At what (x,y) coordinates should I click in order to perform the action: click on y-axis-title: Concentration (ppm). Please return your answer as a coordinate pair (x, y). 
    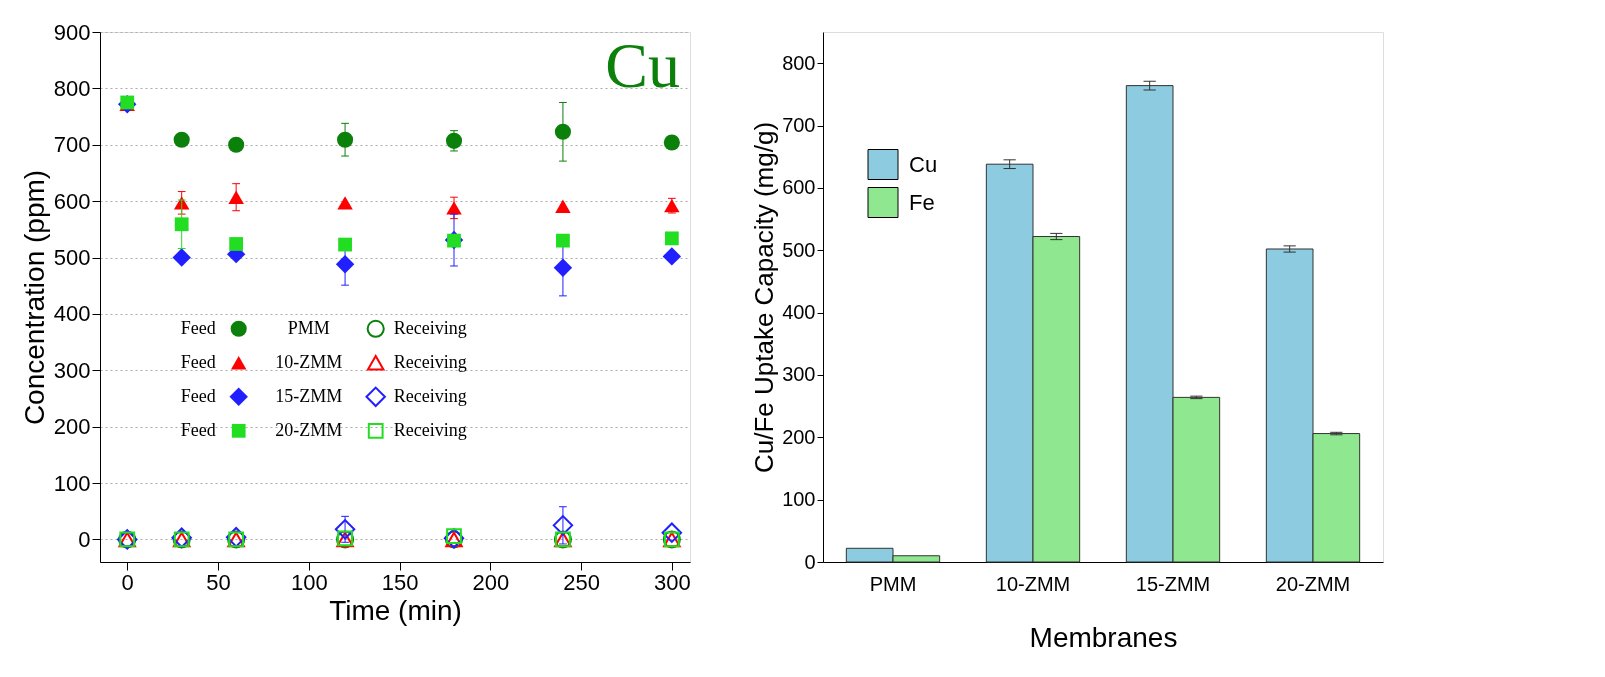
    Looking at the image, I should click on (34, 297).